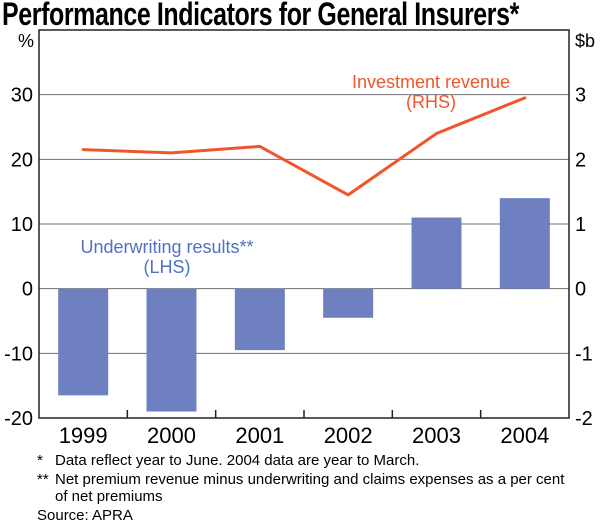  I want to click on right-axis-tick-label: -1, so click(584, 354).